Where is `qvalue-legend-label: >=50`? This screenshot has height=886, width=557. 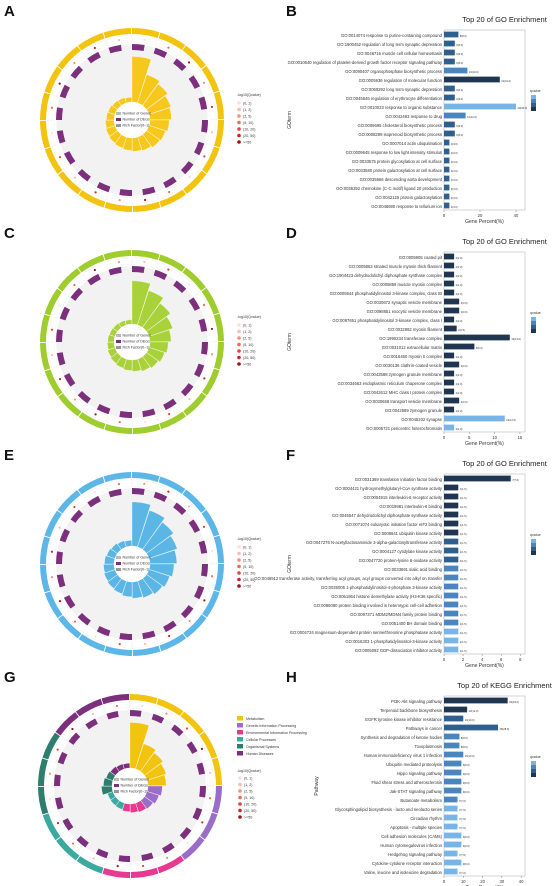
qvalue-legend-label: >=50 is located at coordinates (247, 364).